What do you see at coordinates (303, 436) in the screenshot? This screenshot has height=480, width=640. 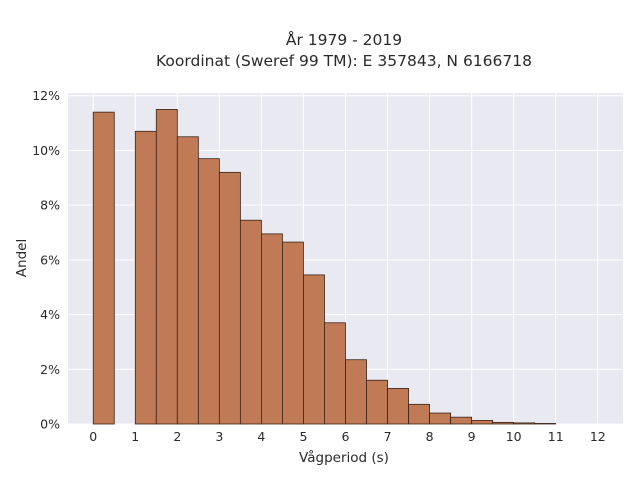 I see `x-tick-label: 5` at bounding box center [303, 436].